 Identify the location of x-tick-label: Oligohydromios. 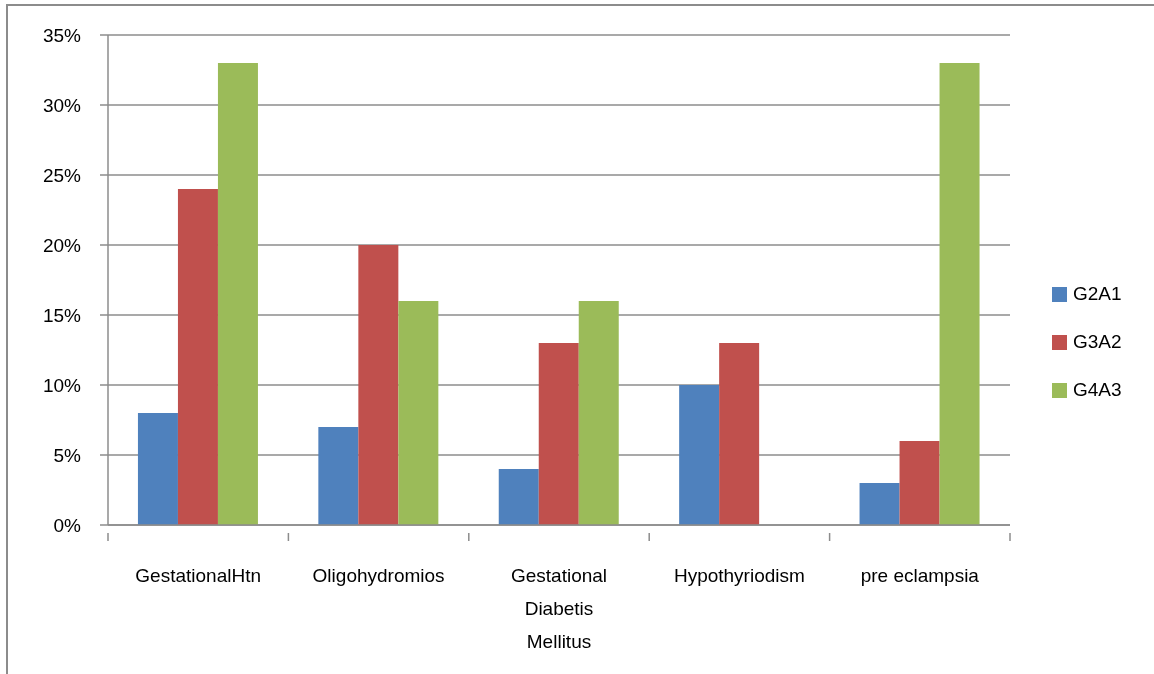
(378, 575).